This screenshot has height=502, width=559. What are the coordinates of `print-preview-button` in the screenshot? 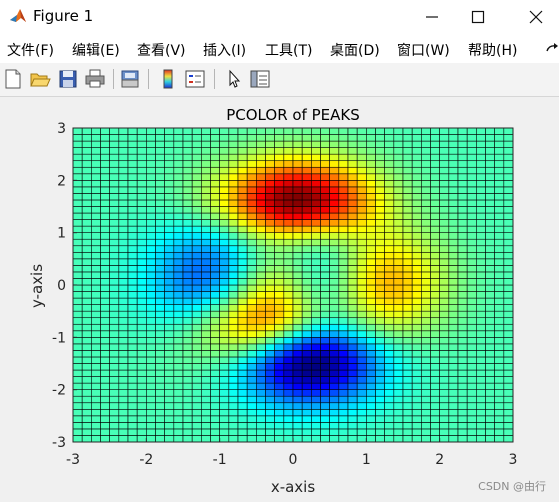 It's located at (130, 79).